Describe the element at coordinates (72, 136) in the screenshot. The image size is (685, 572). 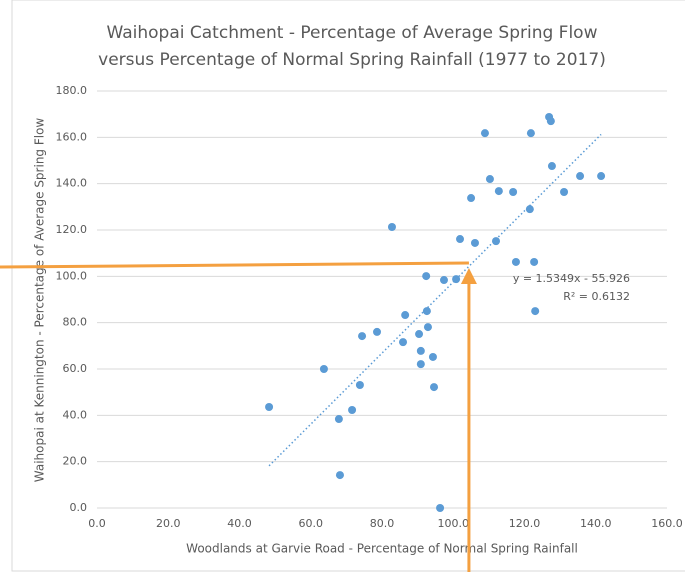
I see `y-tick-label: 160.0` at that location.